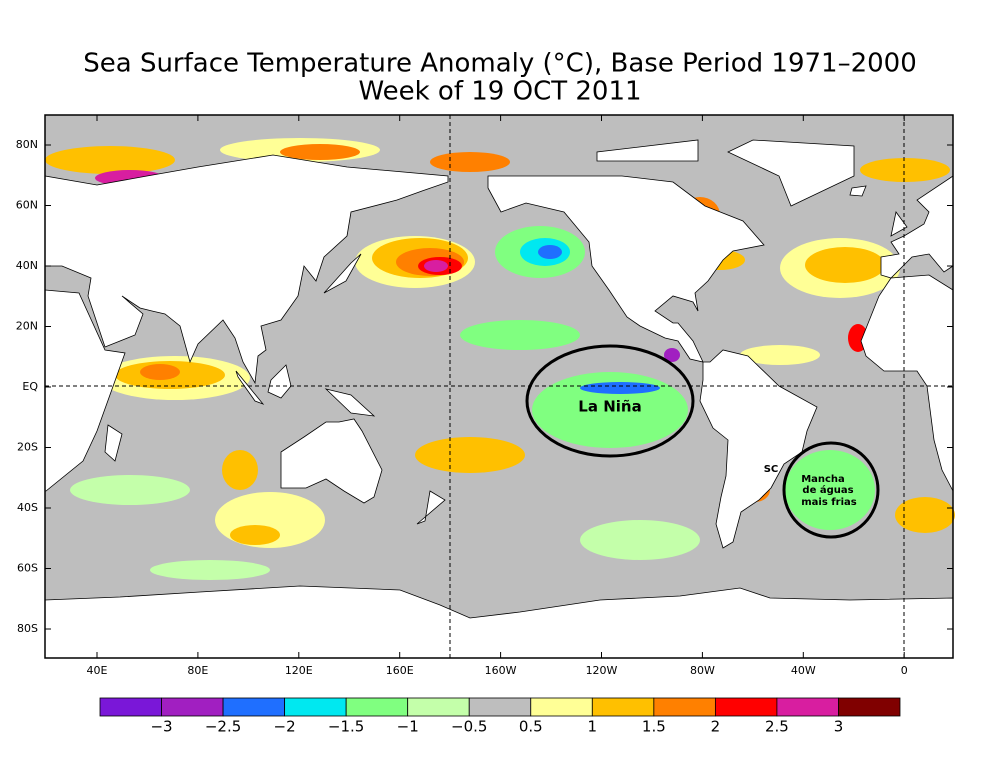 This screenshot has height=772, width=1000. I want to click on colorbar-label: −1, so click(408, 727).